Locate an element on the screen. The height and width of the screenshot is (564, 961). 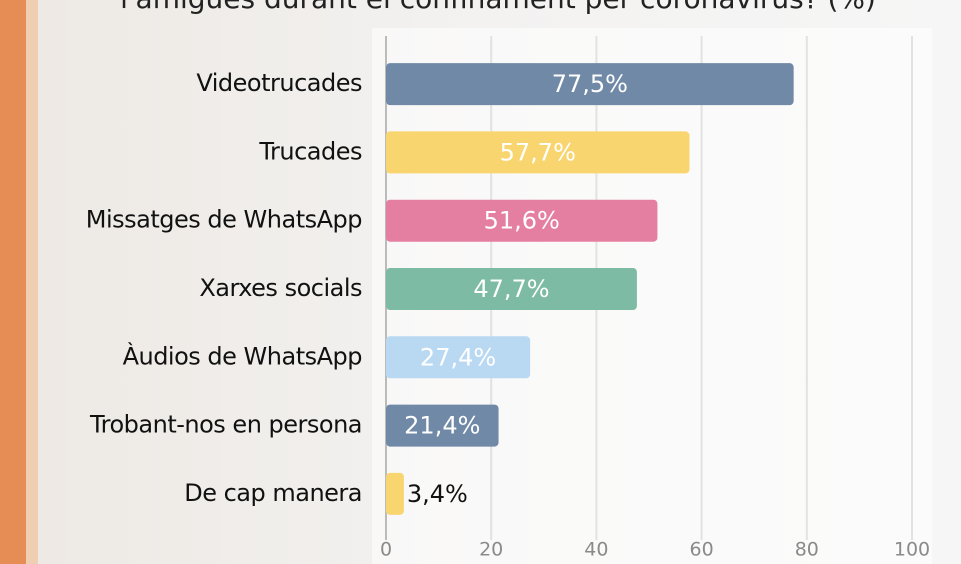
value-label: 77,5% is located at coordinates (590, 84).